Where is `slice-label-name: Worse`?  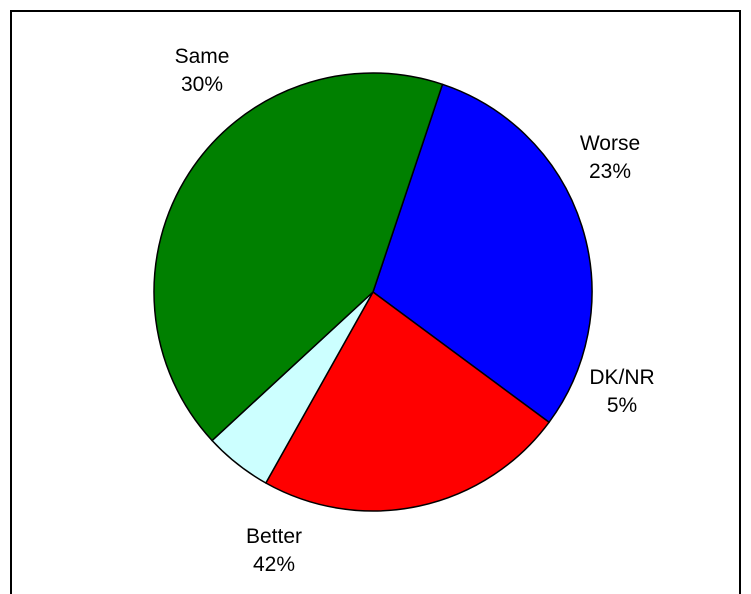
slice-label-name: Worse is located at coordinates (610, 143).